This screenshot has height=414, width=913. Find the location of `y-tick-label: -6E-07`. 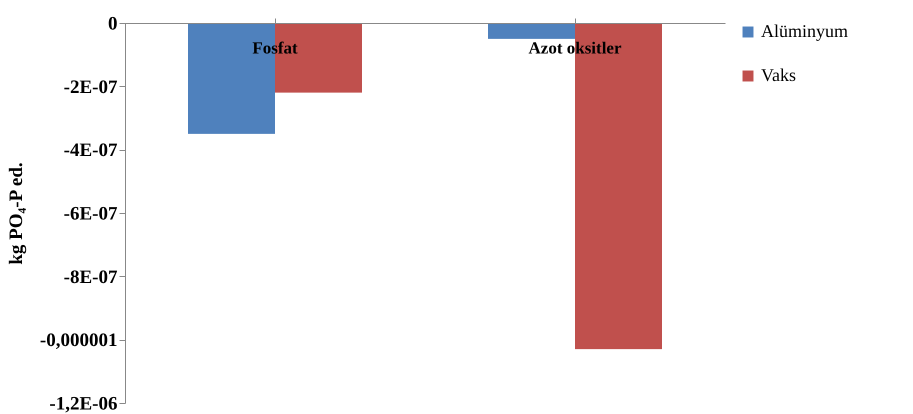

y-tick-label: -6E-07 is located at coordinates (91, 214).